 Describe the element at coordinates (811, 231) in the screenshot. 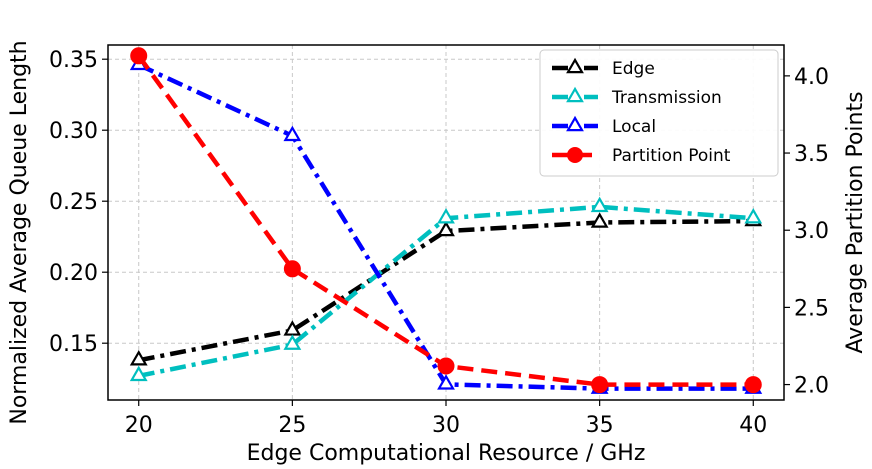

I see `y2-tick-label: 3.0` at that location.